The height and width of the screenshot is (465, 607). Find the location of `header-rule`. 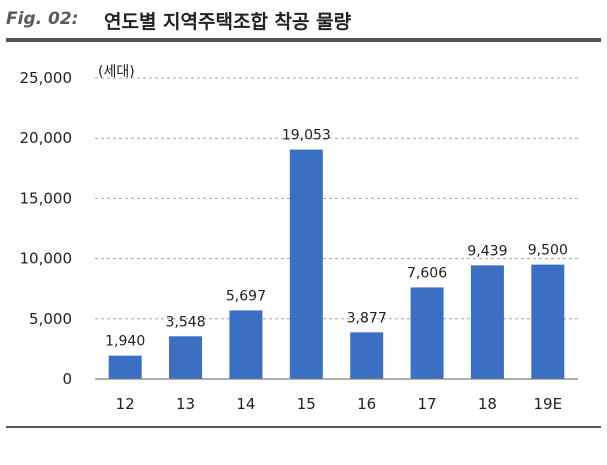

header-rule is located at coordinates (303, 40).